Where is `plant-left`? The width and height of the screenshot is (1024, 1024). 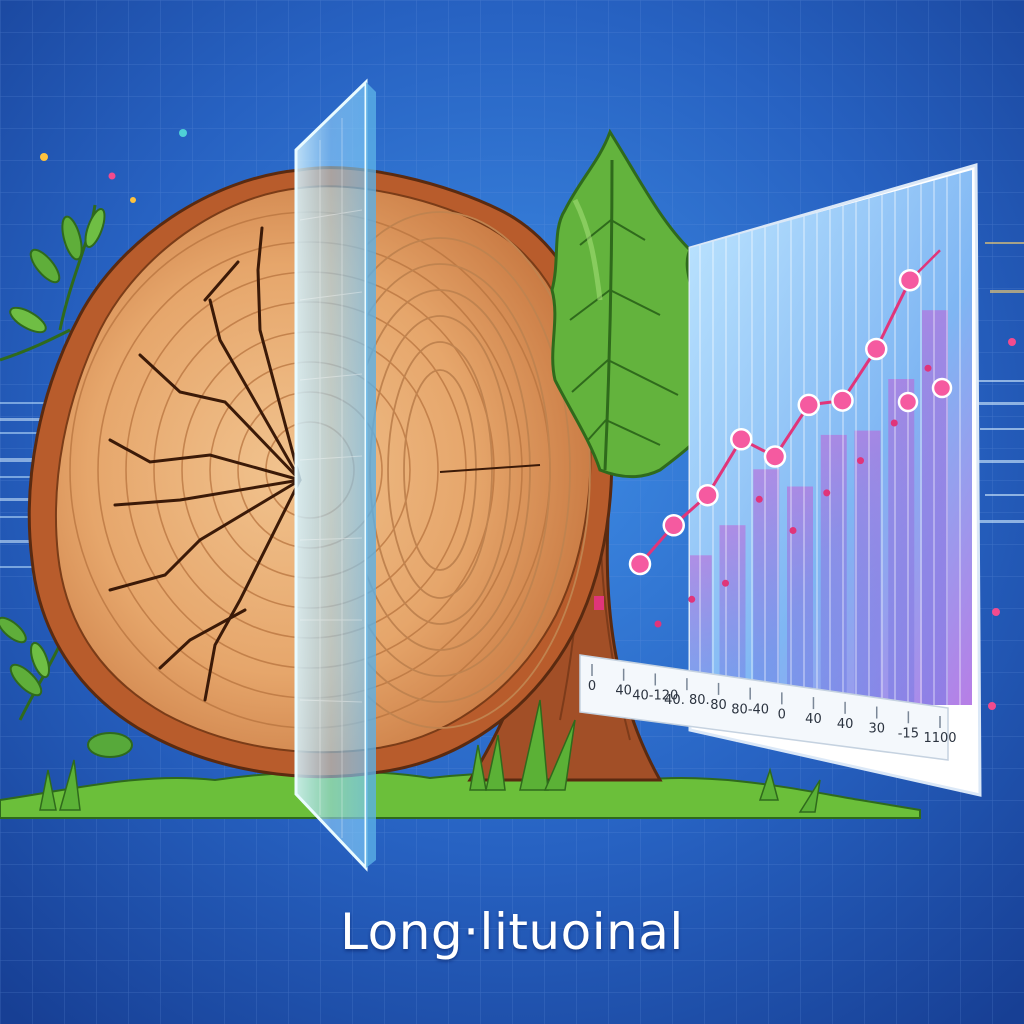
plant-left is located at coordinates (66, 481).